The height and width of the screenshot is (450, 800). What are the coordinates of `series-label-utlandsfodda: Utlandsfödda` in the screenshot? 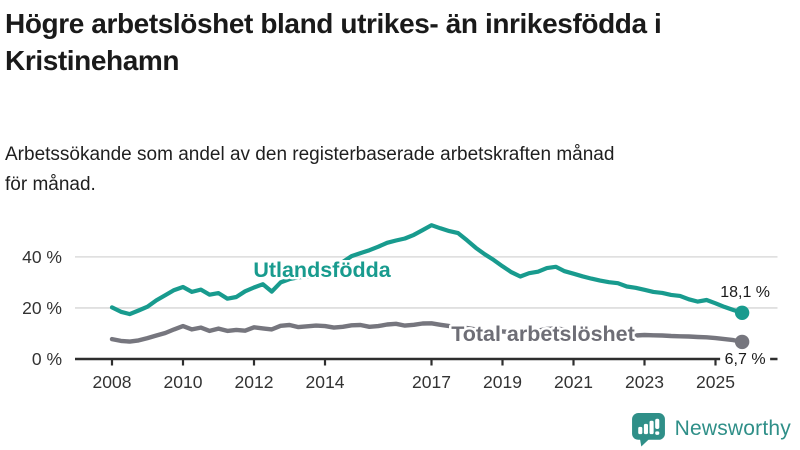 It's located at (322, 270).